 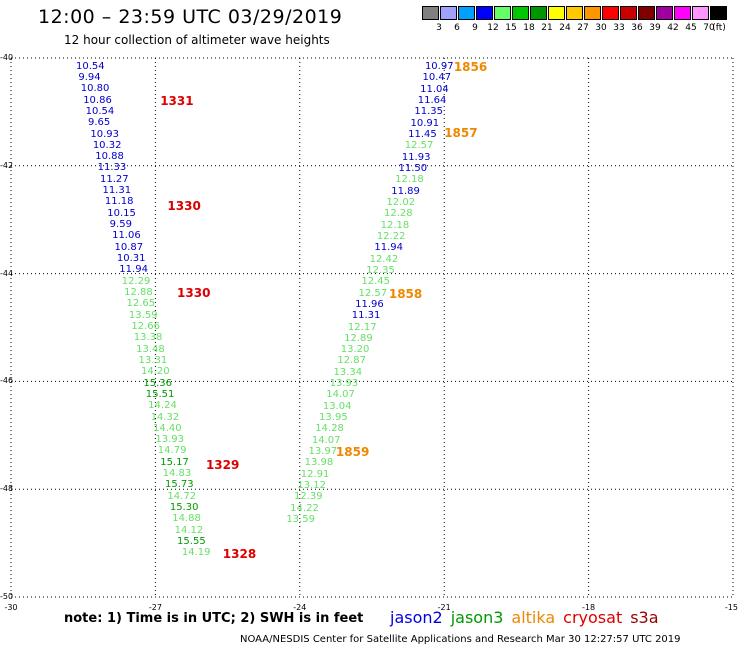 I want to click on swh-value-label: 12.28, so click(x=398, y=214).